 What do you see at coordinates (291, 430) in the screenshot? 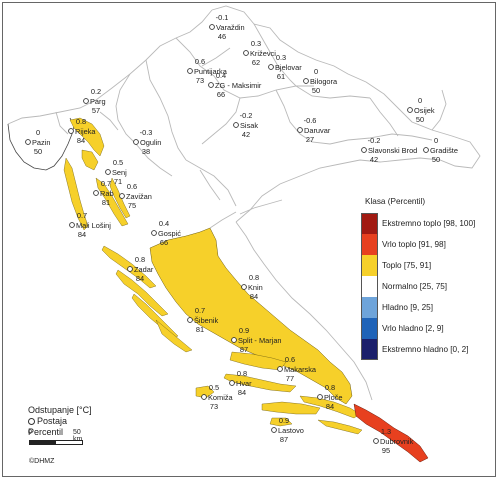
I see `station-name: Lastovo` at bounding box center [291, 430].